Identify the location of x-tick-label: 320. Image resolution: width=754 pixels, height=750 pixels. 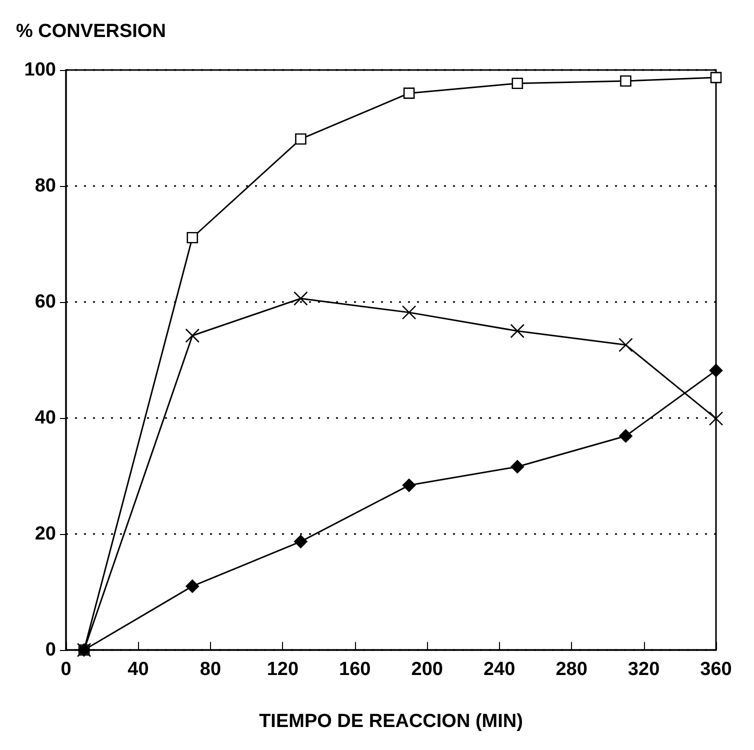
(644, 669).